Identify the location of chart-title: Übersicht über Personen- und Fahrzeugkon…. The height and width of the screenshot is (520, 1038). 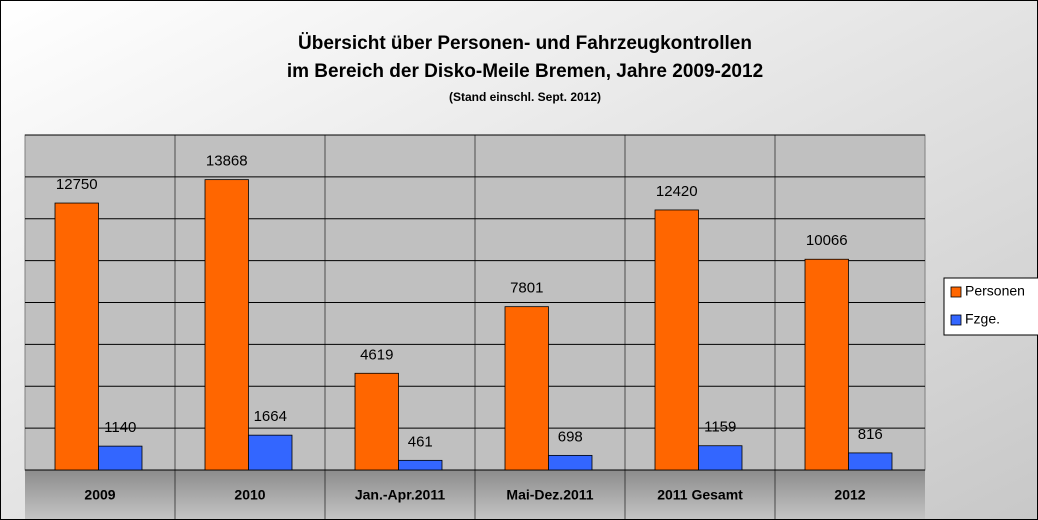
(525, 43).